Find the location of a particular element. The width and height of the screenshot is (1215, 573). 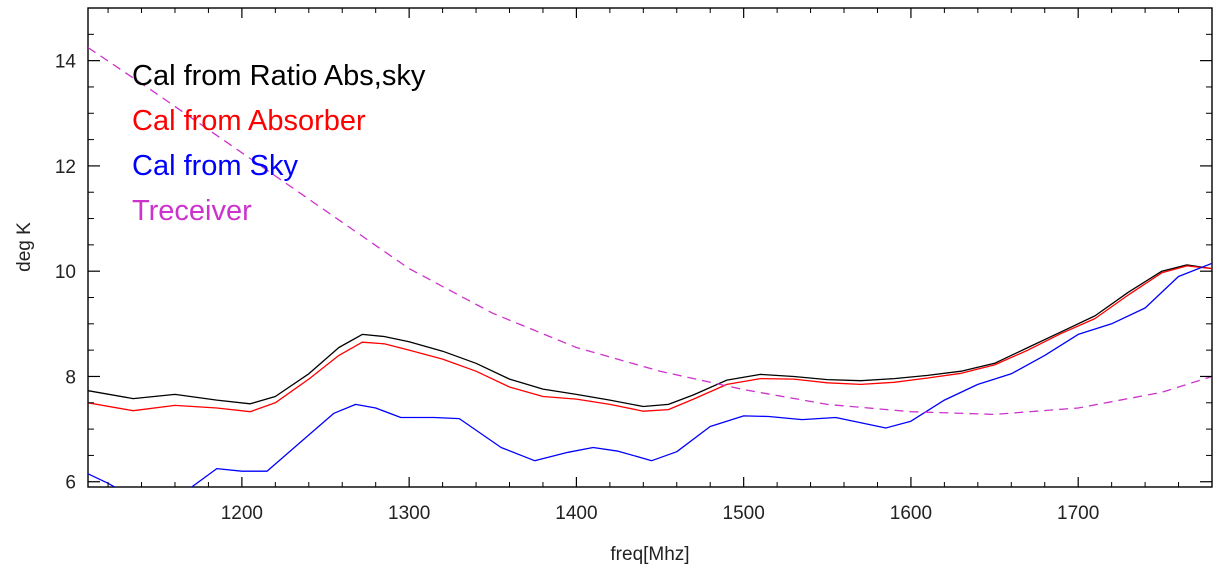

x-tick-label: 1400 is located at coordinates (576, 513).